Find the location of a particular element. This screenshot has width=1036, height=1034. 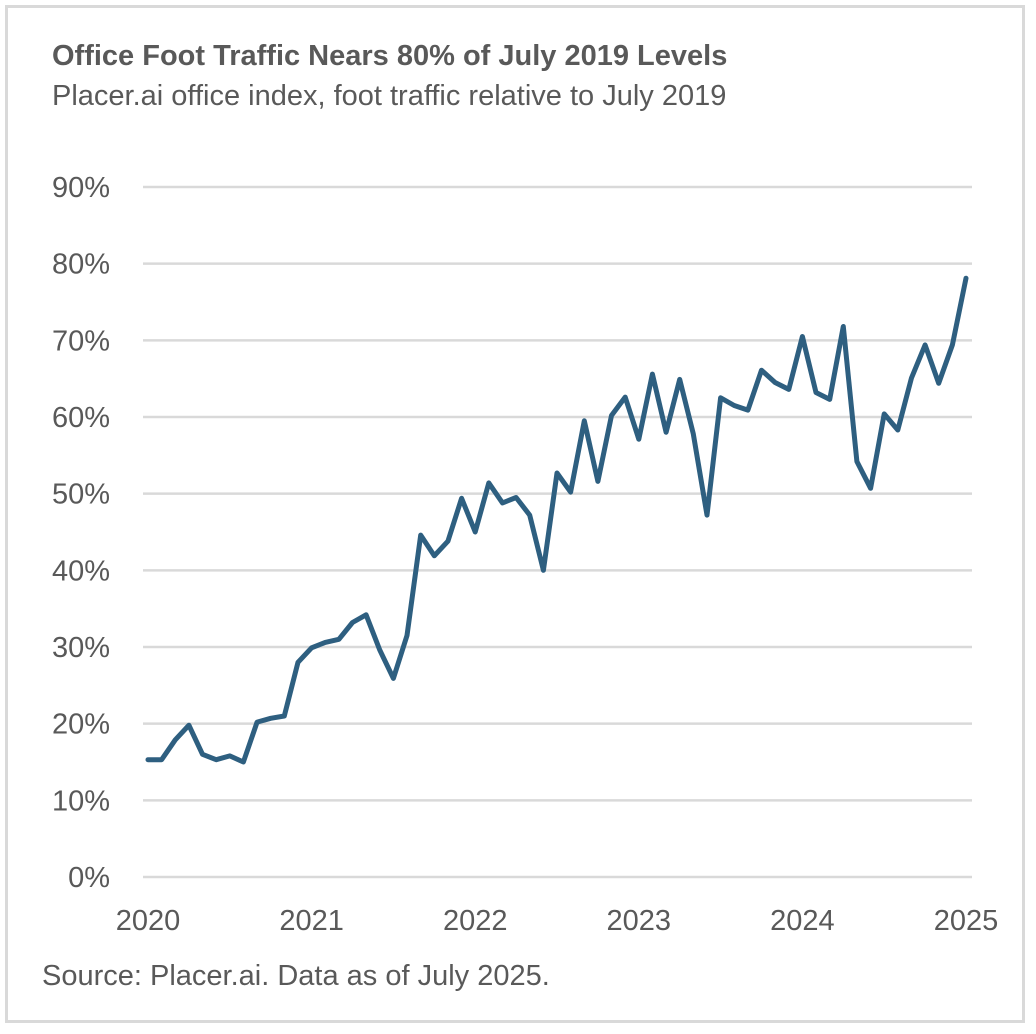

y-tick-label: 10% is located at coordinates (81, 801).